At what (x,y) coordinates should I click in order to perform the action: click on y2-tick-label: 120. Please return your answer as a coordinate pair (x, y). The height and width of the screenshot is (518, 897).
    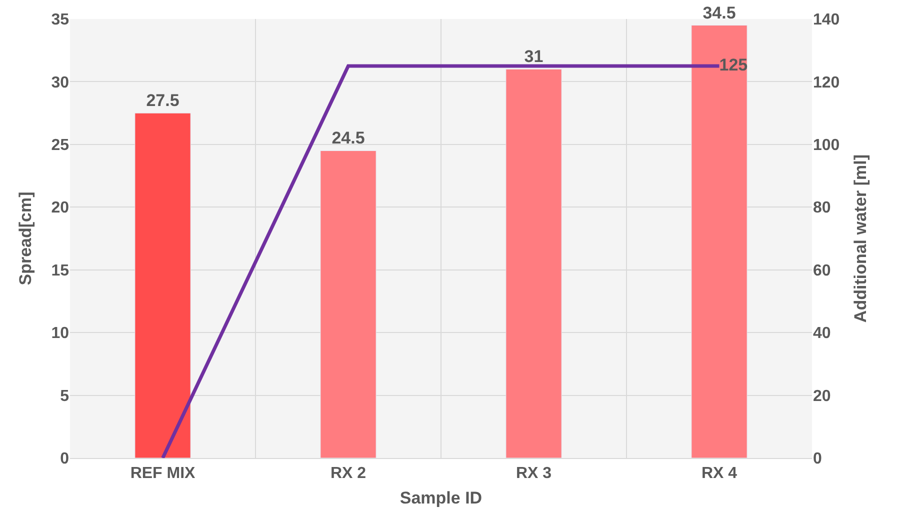
    Looking at the image, I should click on (826, 83).